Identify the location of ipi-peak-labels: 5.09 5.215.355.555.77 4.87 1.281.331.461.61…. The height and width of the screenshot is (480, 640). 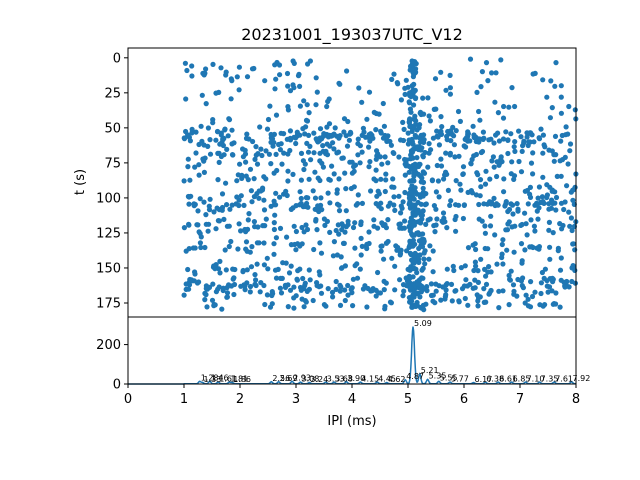
(396, 351).